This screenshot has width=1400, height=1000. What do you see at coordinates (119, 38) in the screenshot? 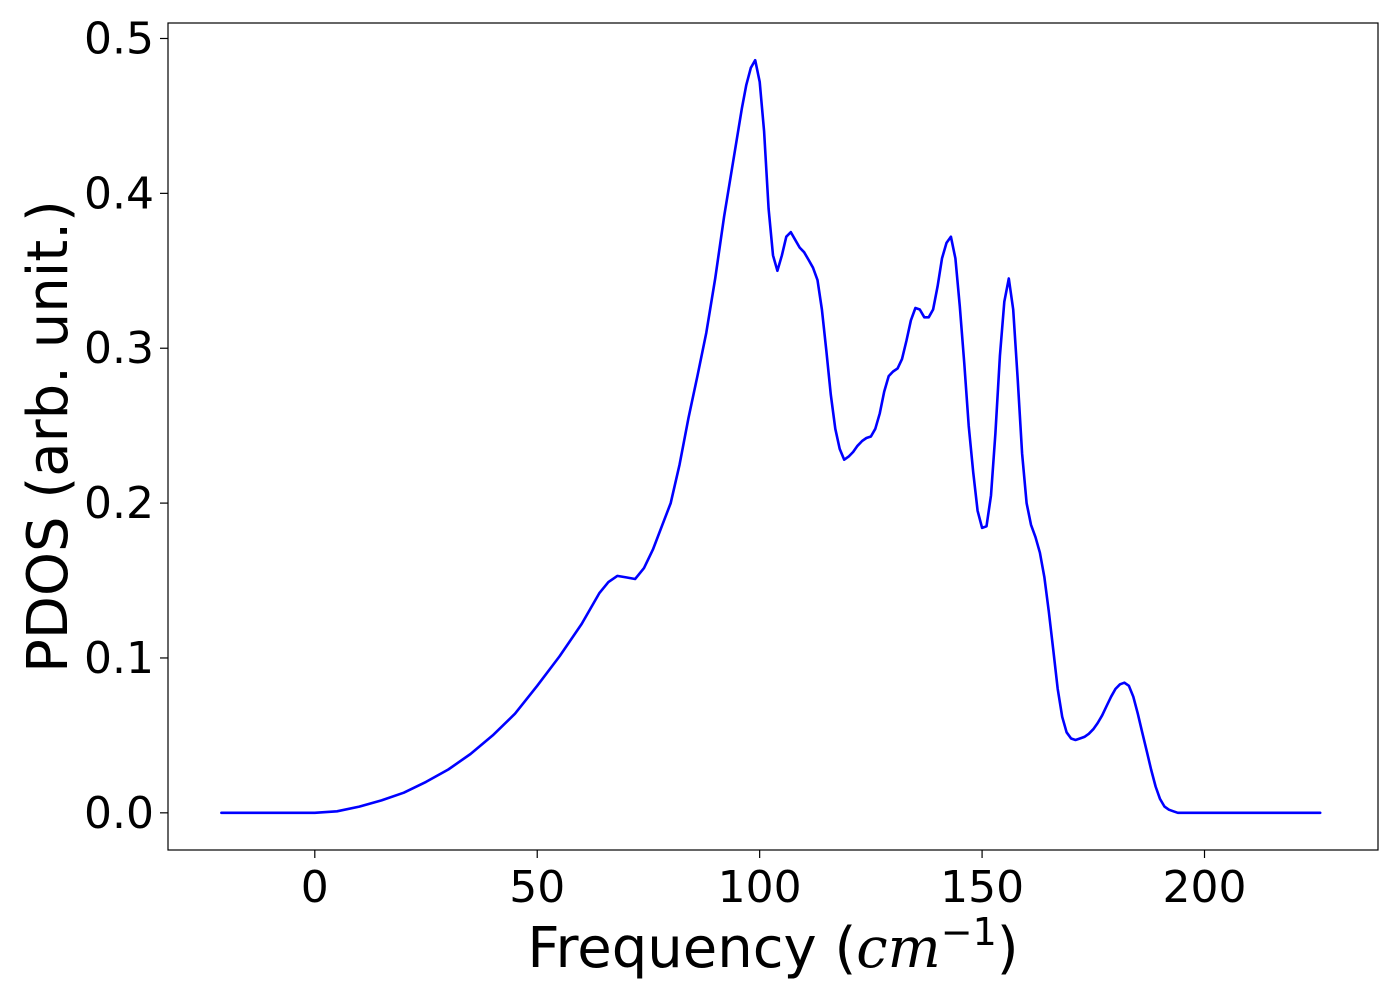
I see `y-tick-label: 0.5` at bounding box center [119, 38].